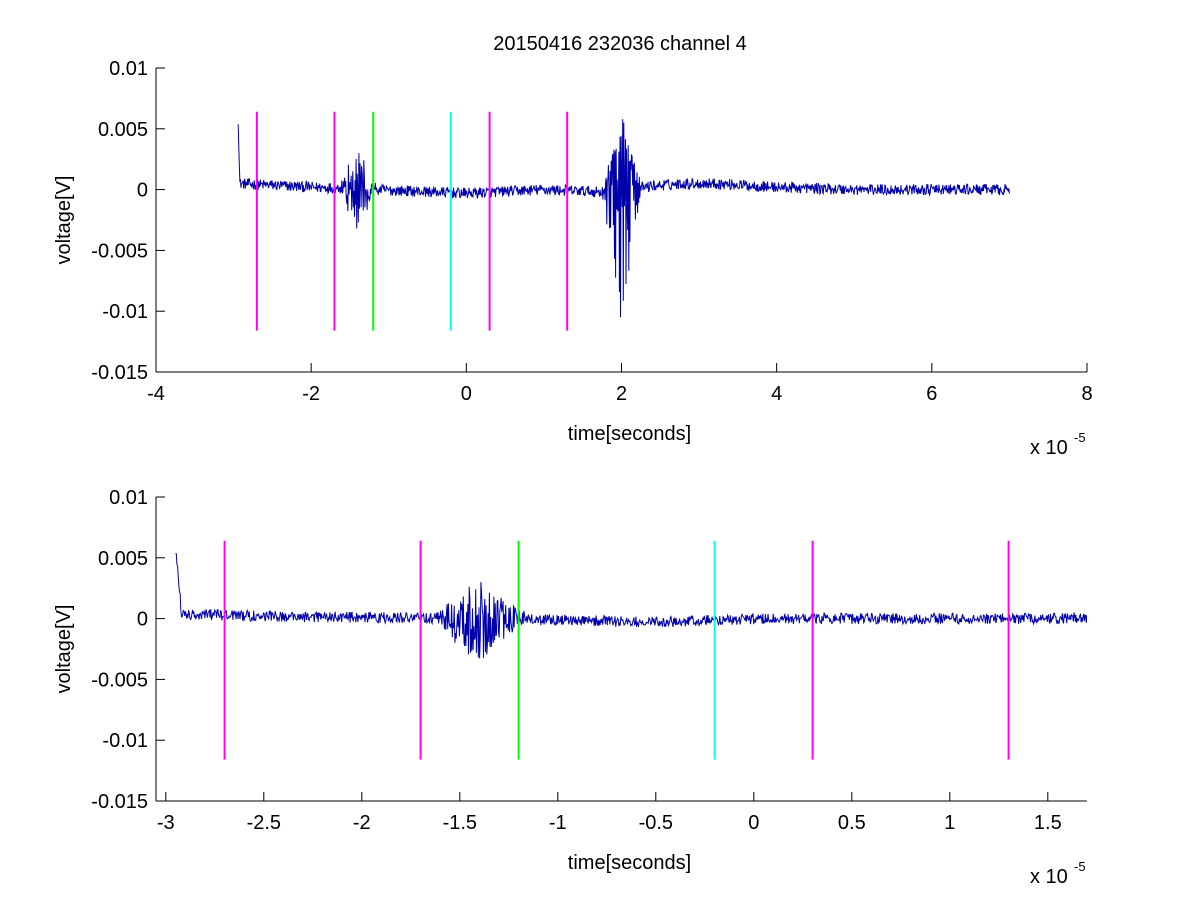 This screenshot has height=901, width=1200. I want to click on x-tick-label: -2.5, so click(264, 823).